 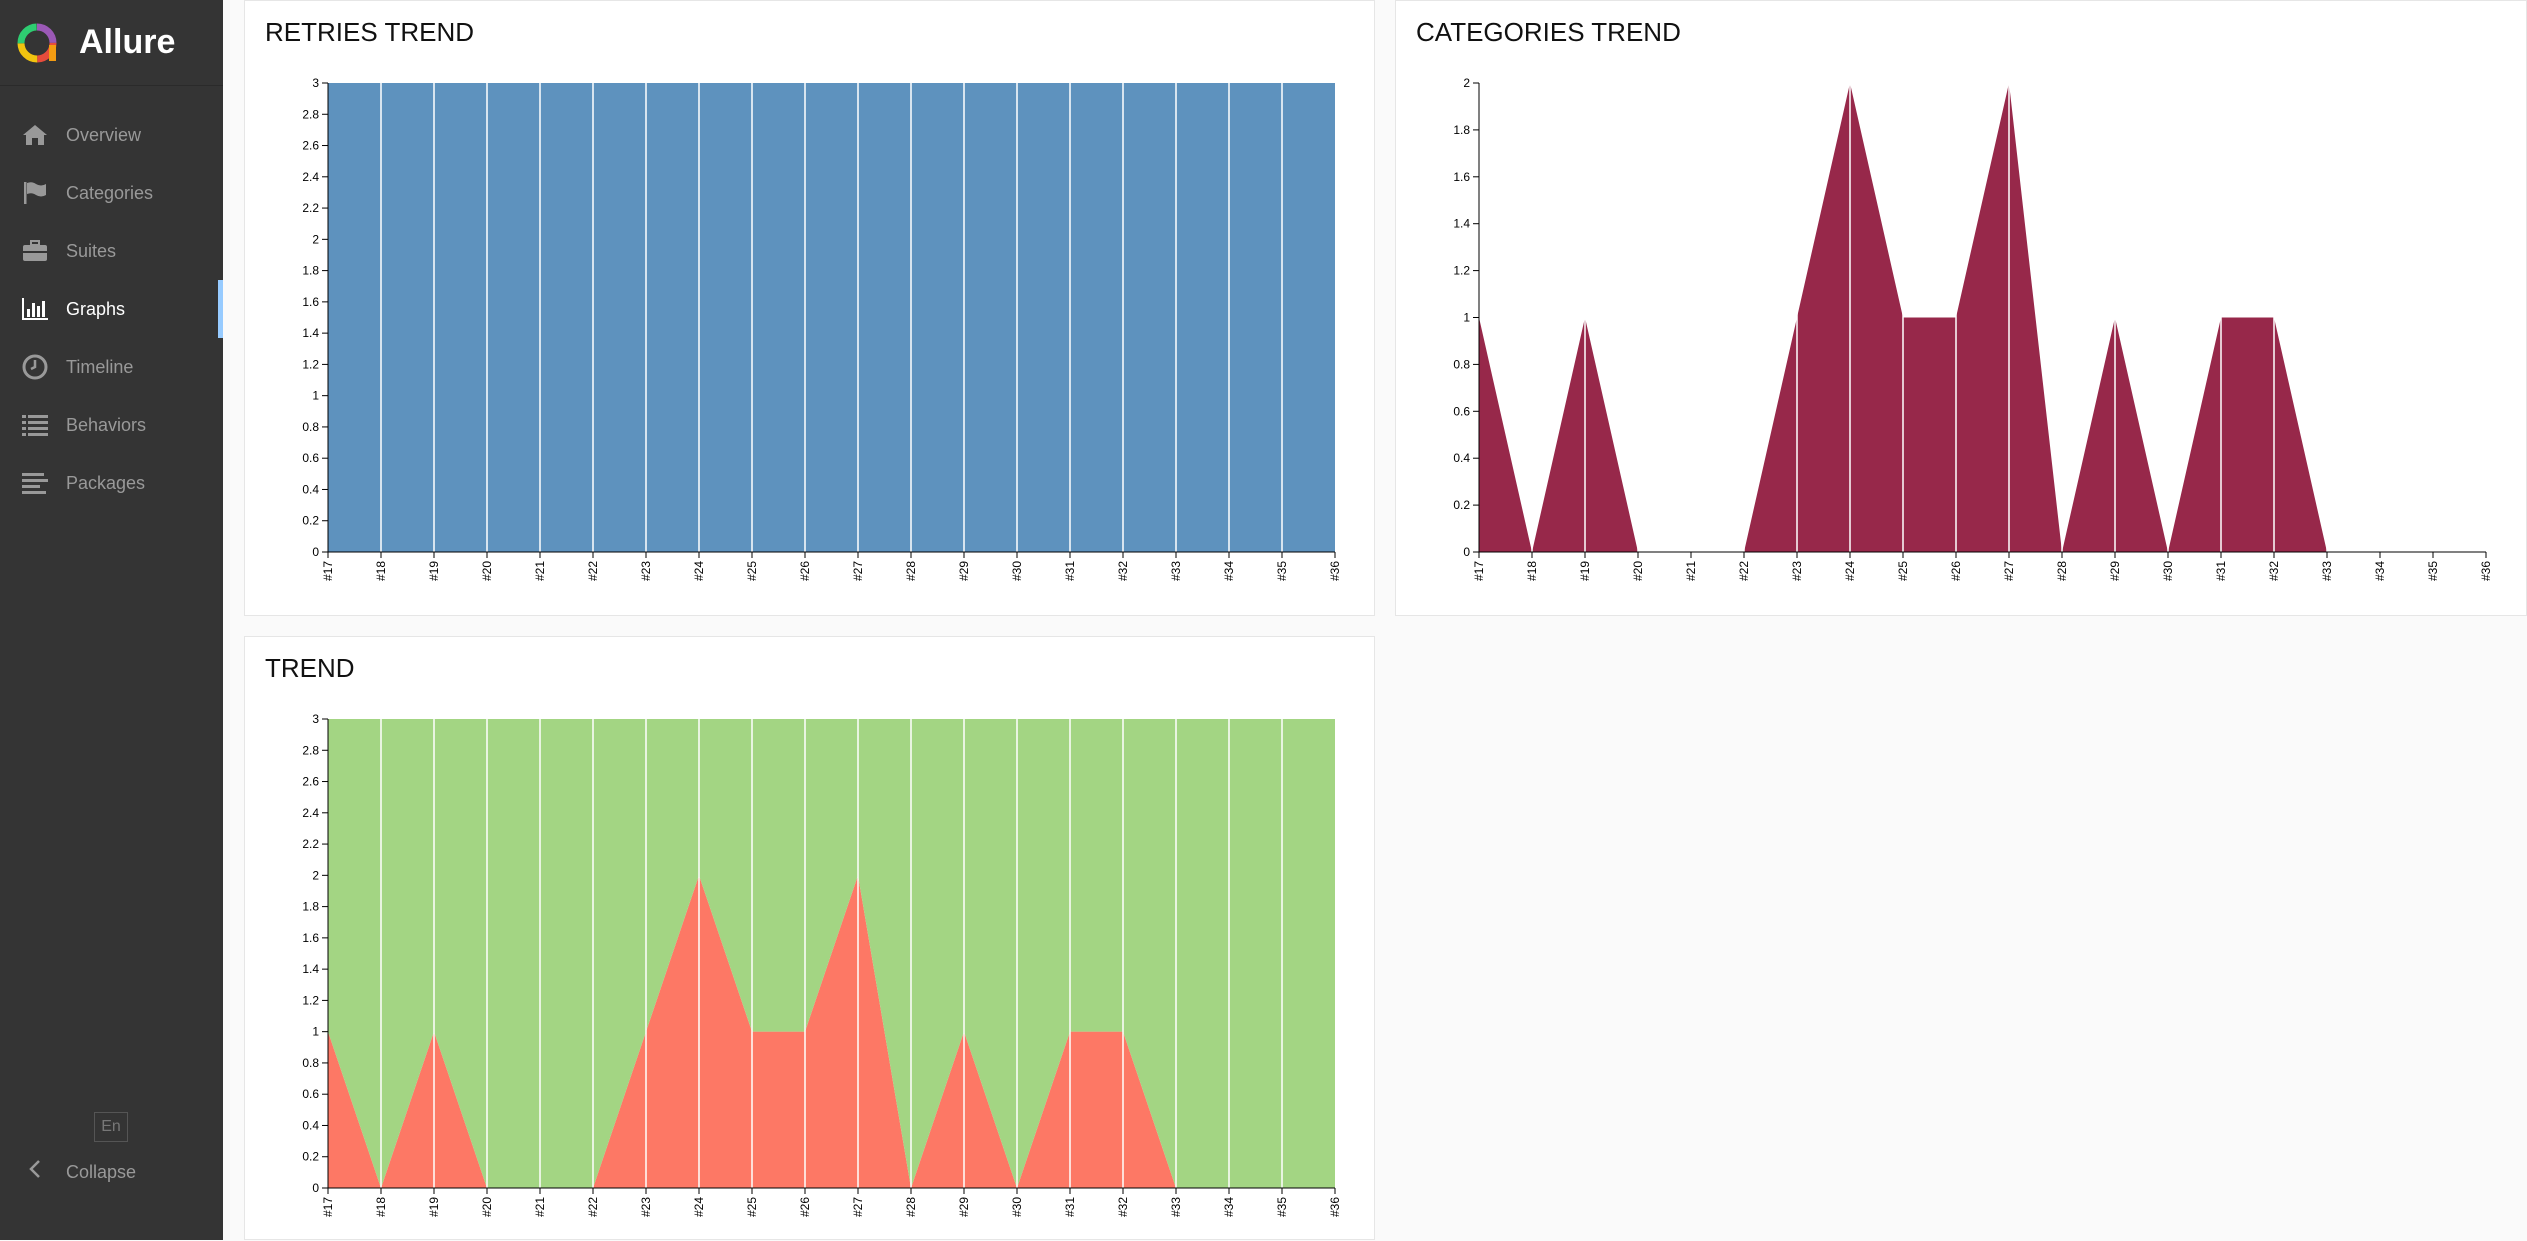 What do you see at coordinates (104, 134) in the screenshot?
I see `sidebar-item-label: Overview` at bounding box center [104, 134].